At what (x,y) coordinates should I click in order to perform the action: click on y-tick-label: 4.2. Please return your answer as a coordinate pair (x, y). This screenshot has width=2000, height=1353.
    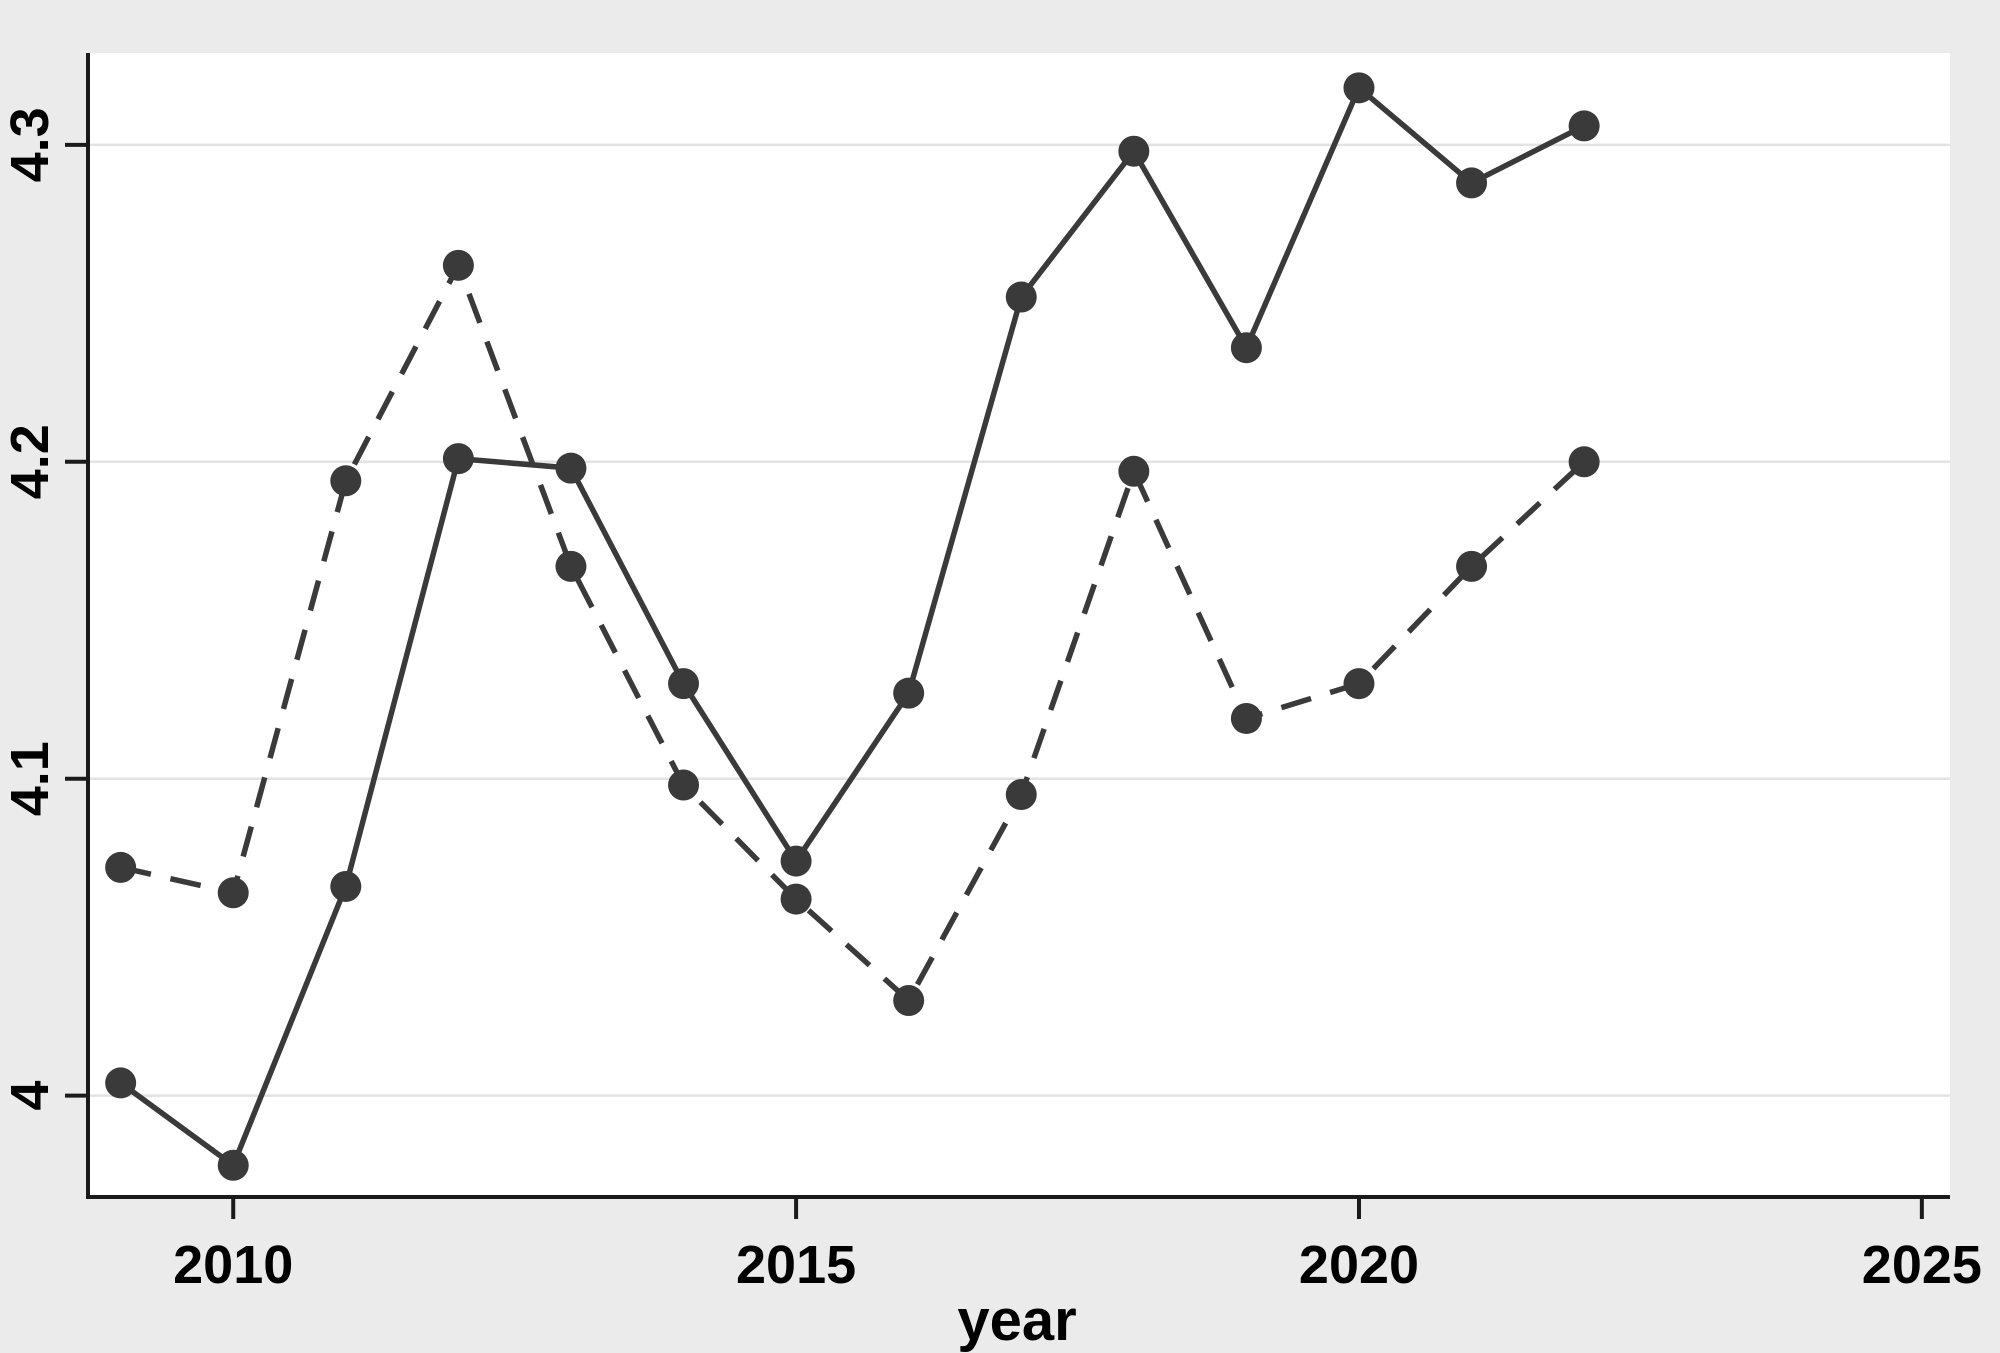
    Looking at the image, I should click on (30, 461).